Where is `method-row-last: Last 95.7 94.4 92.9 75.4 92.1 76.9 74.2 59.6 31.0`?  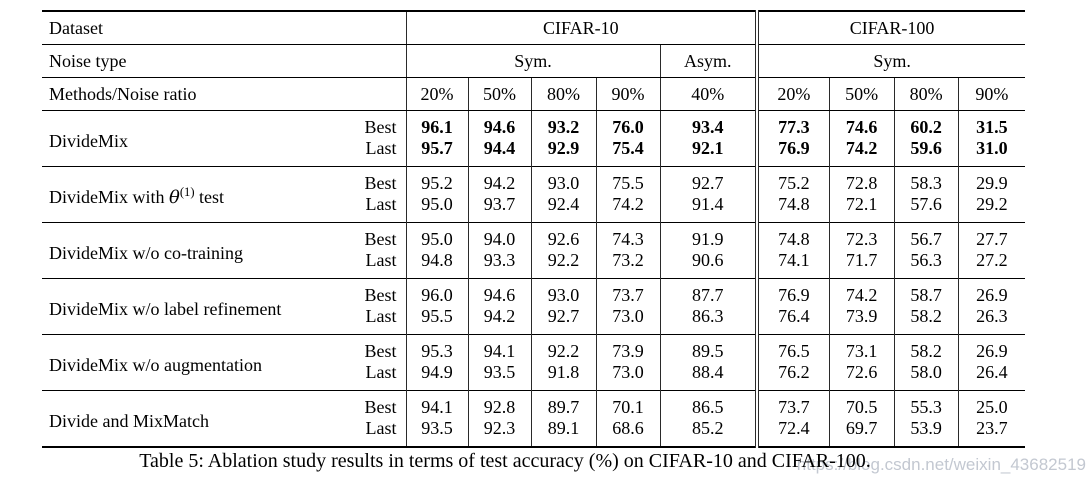
method-row-last: Last 95.7 94.4 92.9 75.4 92.1 76.9 74.2 59.6 31.0 is located at coordinates (534, 152).